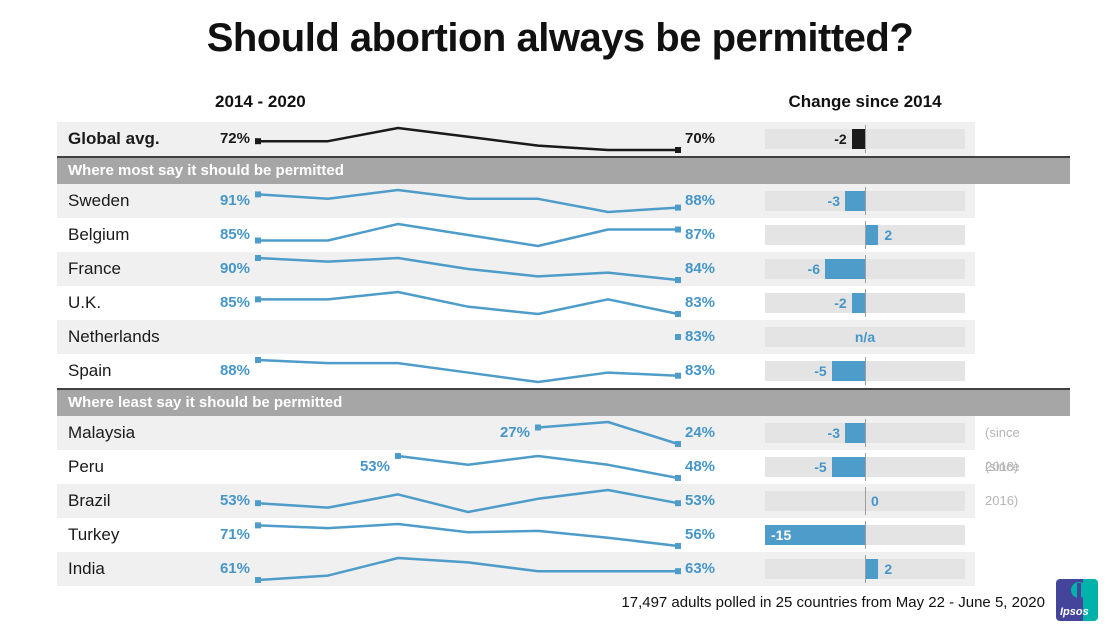  I want to click on since-year-note: (since 2016), so click(1002, 483).